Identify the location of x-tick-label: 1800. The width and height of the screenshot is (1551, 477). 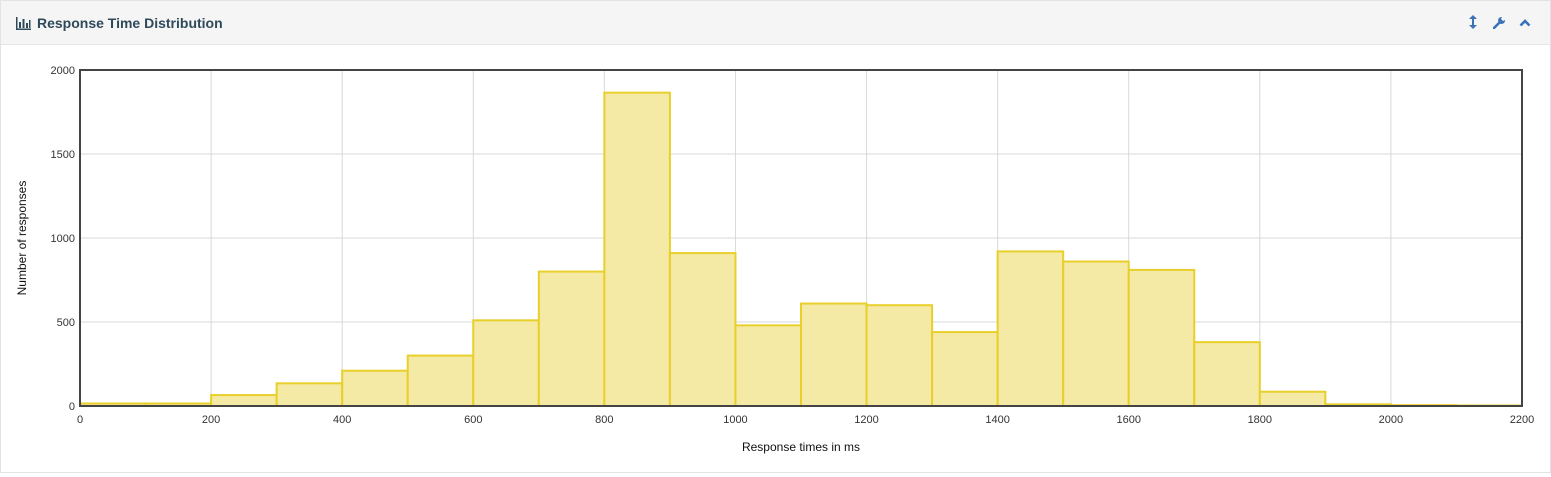
(1260, 420).